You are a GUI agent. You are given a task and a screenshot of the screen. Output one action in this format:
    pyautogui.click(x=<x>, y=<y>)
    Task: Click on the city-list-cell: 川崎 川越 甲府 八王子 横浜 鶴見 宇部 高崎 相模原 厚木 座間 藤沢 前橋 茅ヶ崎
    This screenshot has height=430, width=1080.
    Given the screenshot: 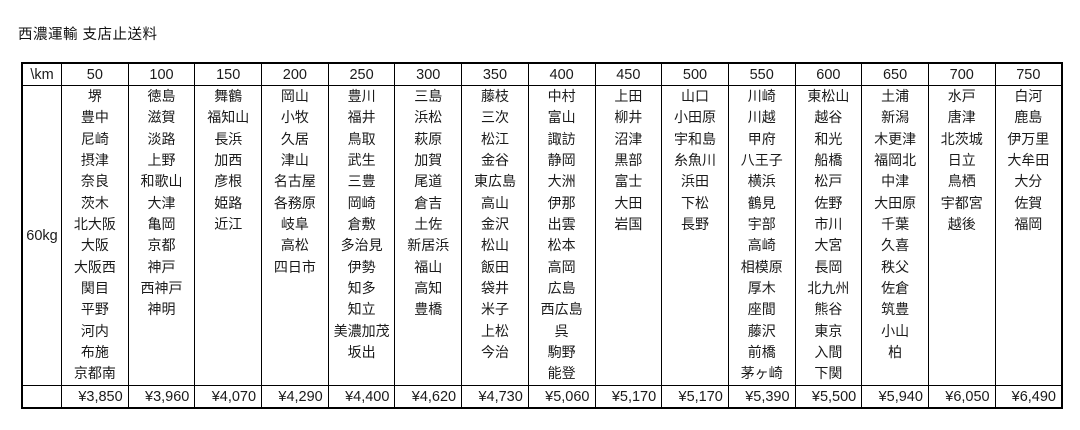 What is the action you would take?
    pyautogui.click(x=761, y=235)
    